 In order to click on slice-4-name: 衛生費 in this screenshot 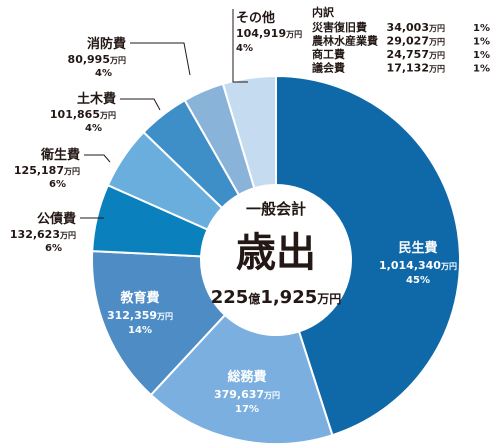, I will do `click(60, 155)`.